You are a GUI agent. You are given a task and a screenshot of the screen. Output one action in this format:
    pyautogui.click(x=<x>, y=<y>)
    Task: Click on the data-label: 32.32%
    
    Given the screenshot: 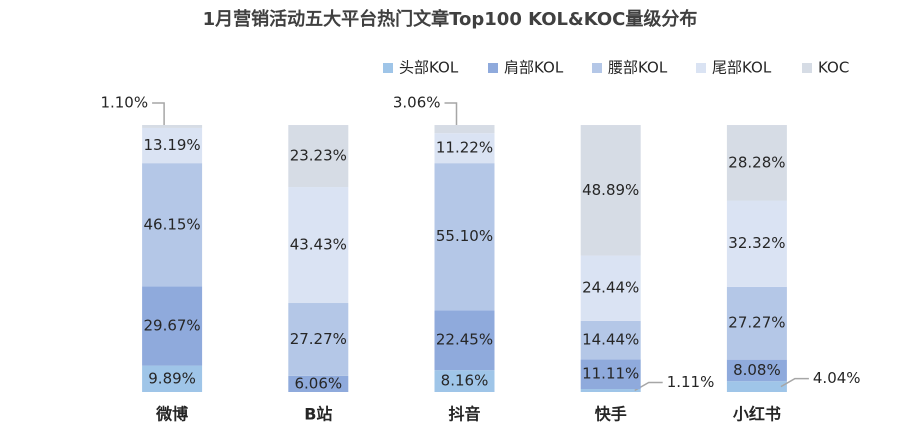 What is the action you would take?
    pyautogui.click(x=756, y=243)
    